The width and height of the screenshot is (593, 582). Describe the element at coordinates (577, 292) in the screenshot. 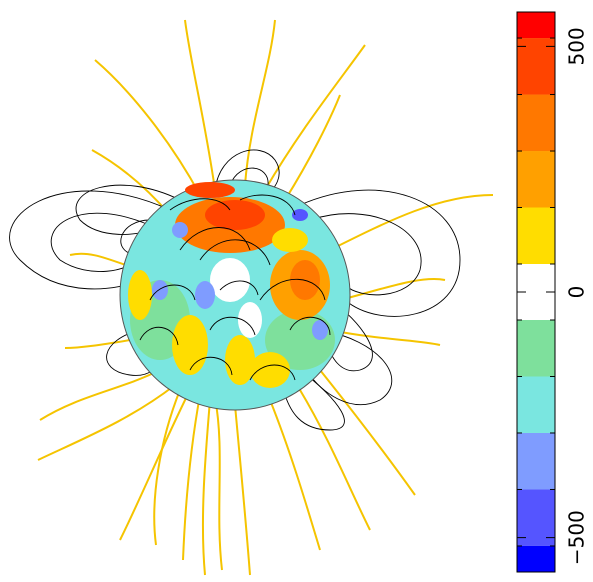

I see `tick-label: 0` at that location.